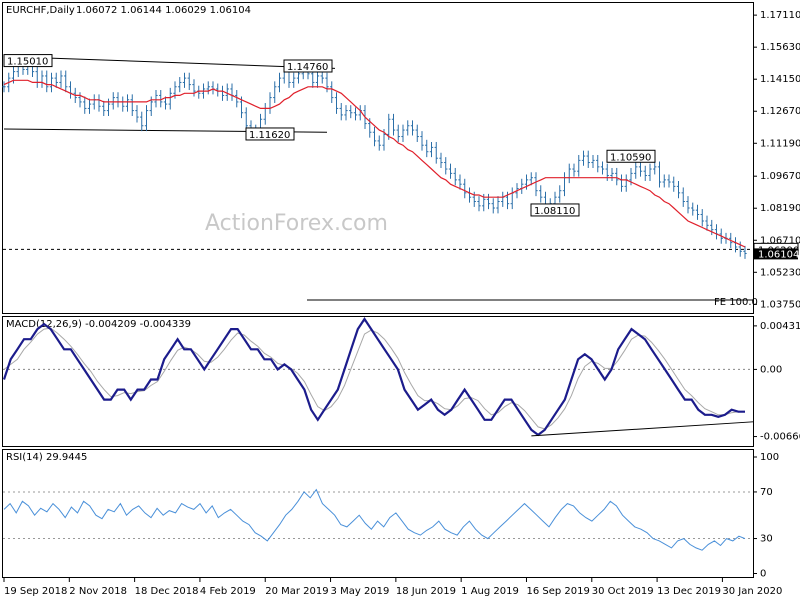 This screenshot has height=600, width=800. I want to click on price-tick-label: 1.11190, so click(780, 143).